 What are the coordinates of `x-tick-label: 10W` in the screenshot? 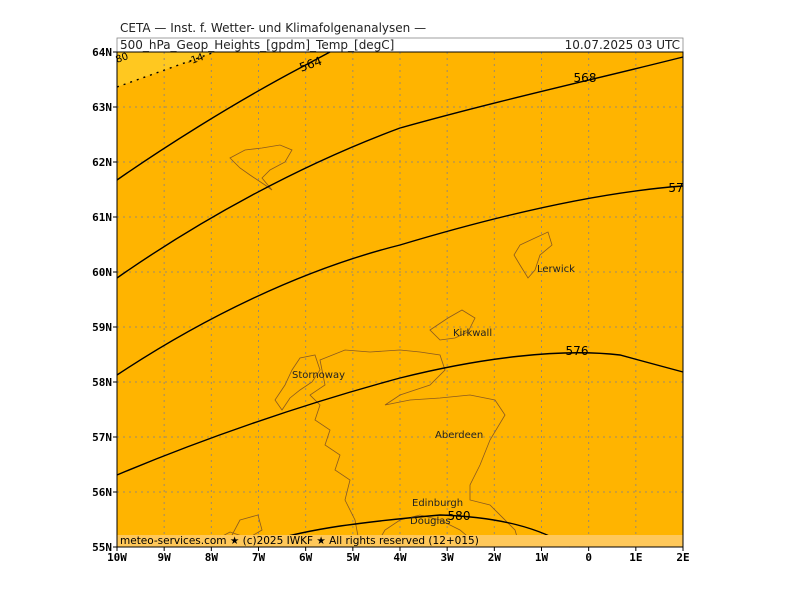 It's located at (117, 557).